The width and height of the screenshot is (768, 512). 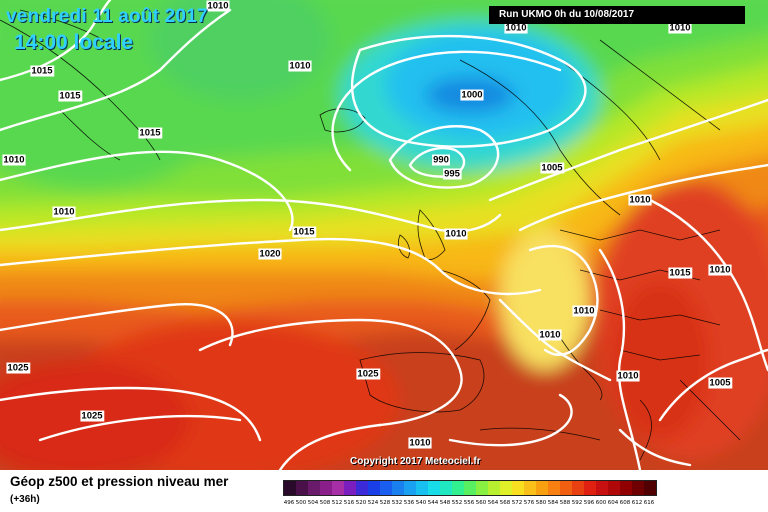 What do you see at coordinates (649, 503) in the screenshot?
I see `scale-label: 616` at bounding box center [649, 503].